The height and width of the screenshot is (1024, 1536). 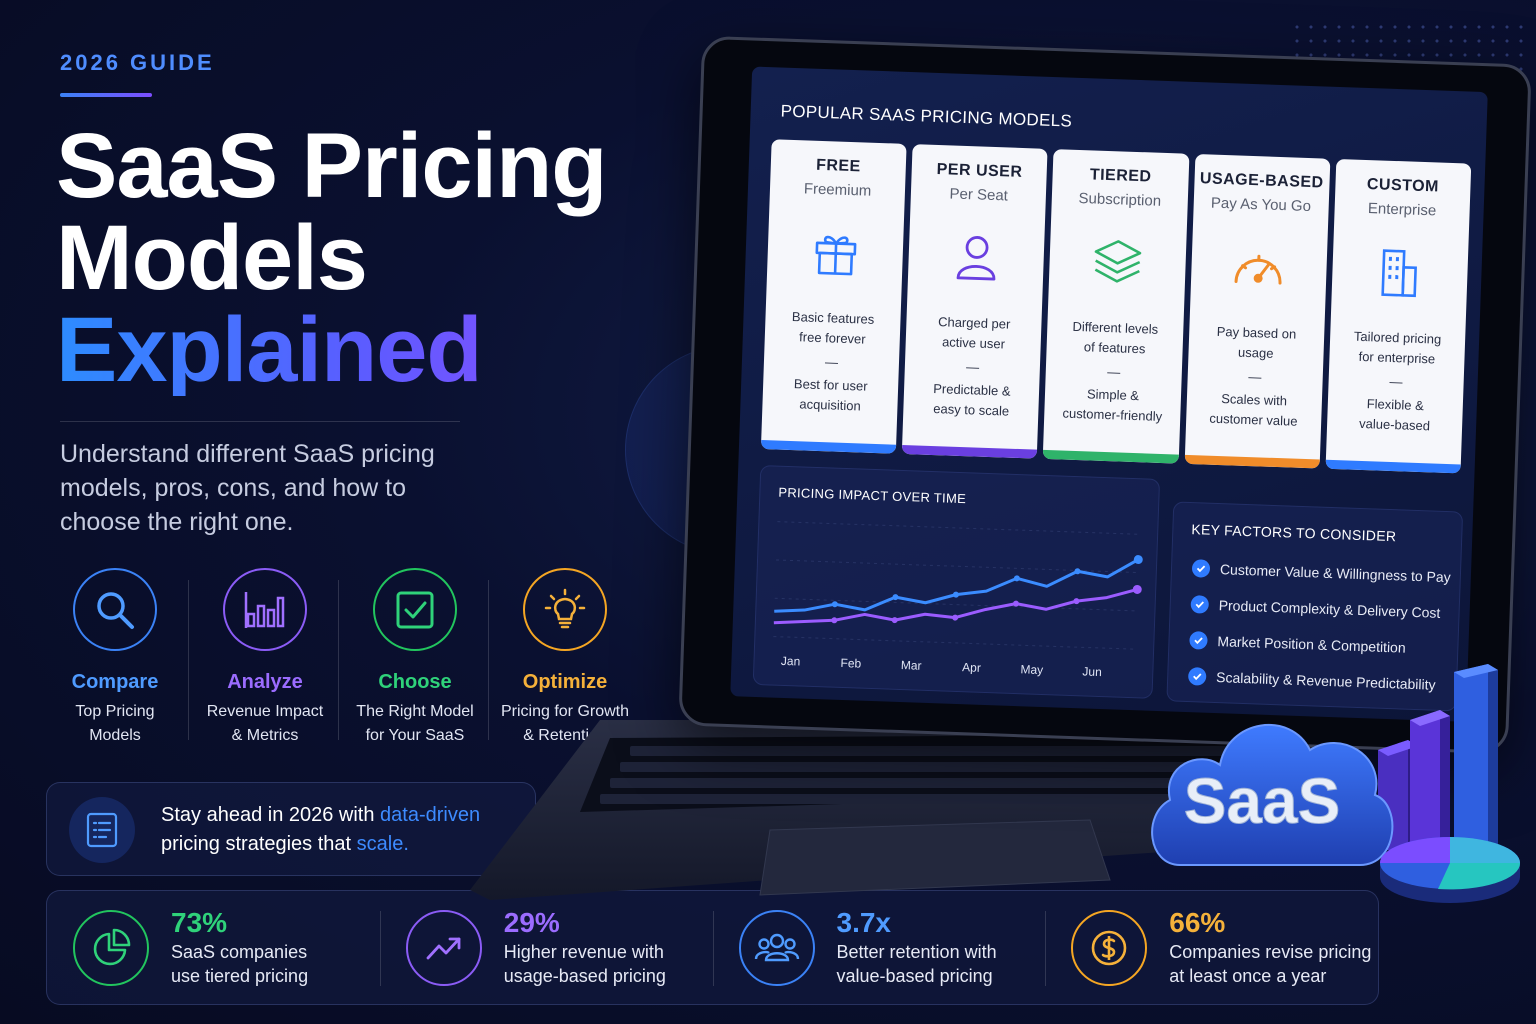 I want to click on banner-highlight: data-driven, so click(x=430, y=815).